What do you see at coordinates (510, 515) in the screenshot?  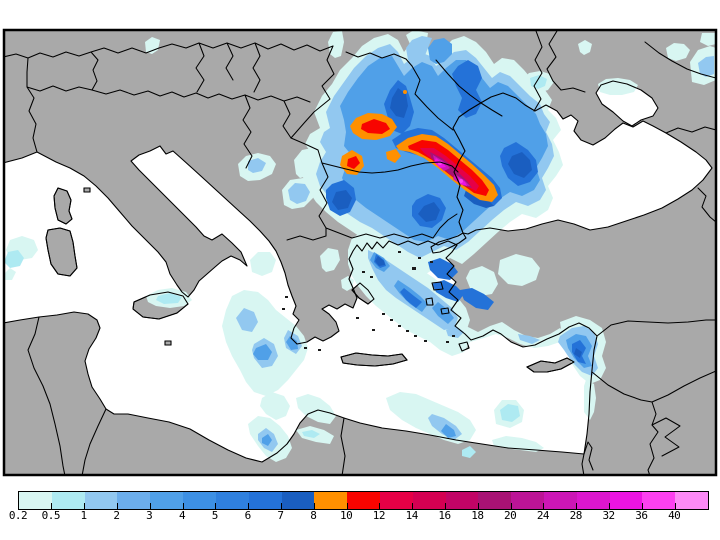 I see `legend-label: 20` at bounding box center [510, 515].